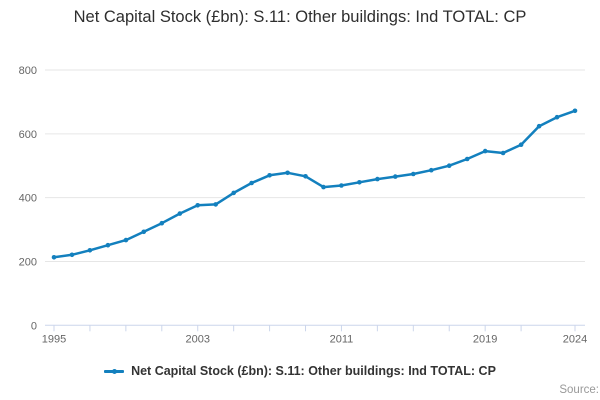 This screenshot has width=600, height=400. I want to click on x-tick-label: 2024, so click(575, 339).